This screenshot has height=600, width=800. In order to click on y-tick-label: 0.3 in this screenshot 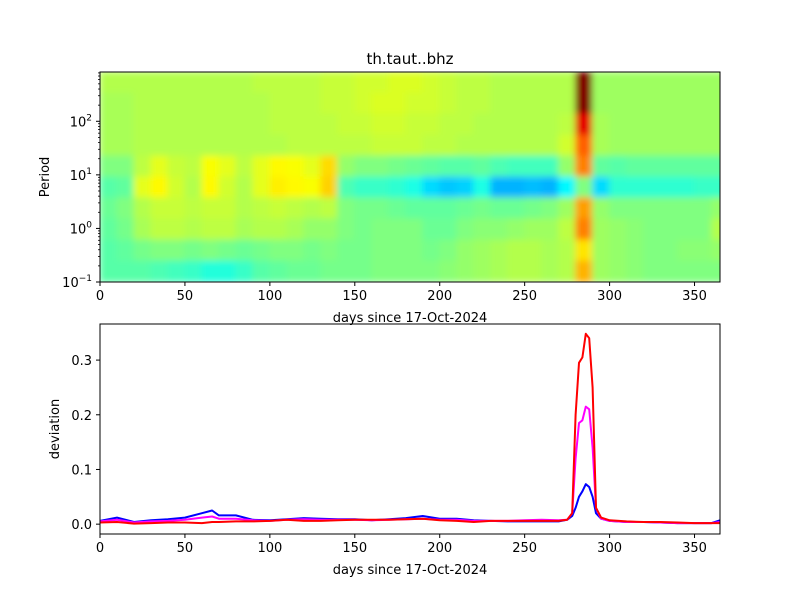, I will do `click(81, 361)`.